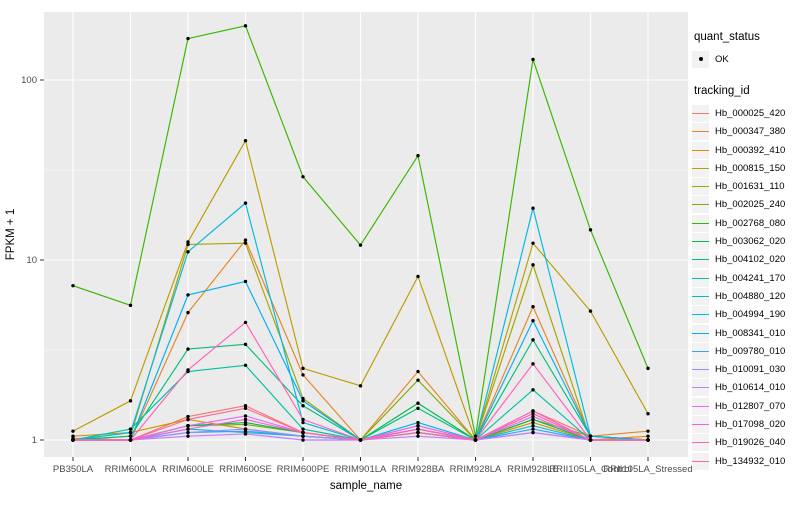 This screenshot has height=505, width=800. What do you see at coordinates (750, 370) in the screenshot?
I see `legend-label: Hb_010091_030` at bounding box center [750, 370].